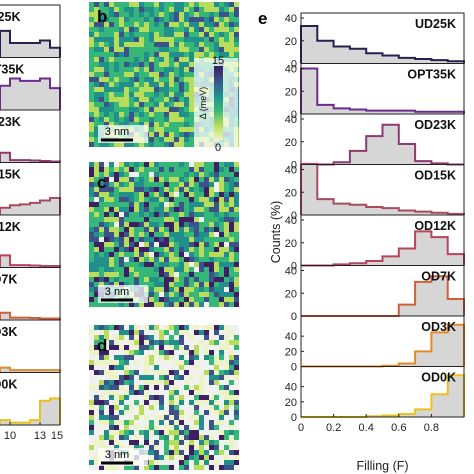 The height and width of the screenshot is (474, 474). I want to click on left-series-label: OD23K, so click(10, 122).